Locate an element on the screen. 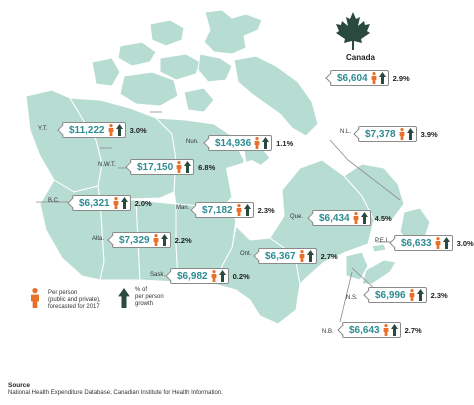 This screenshot has height=405, width=474. province-amount: $11,222 is located at coordinates (87, 130).